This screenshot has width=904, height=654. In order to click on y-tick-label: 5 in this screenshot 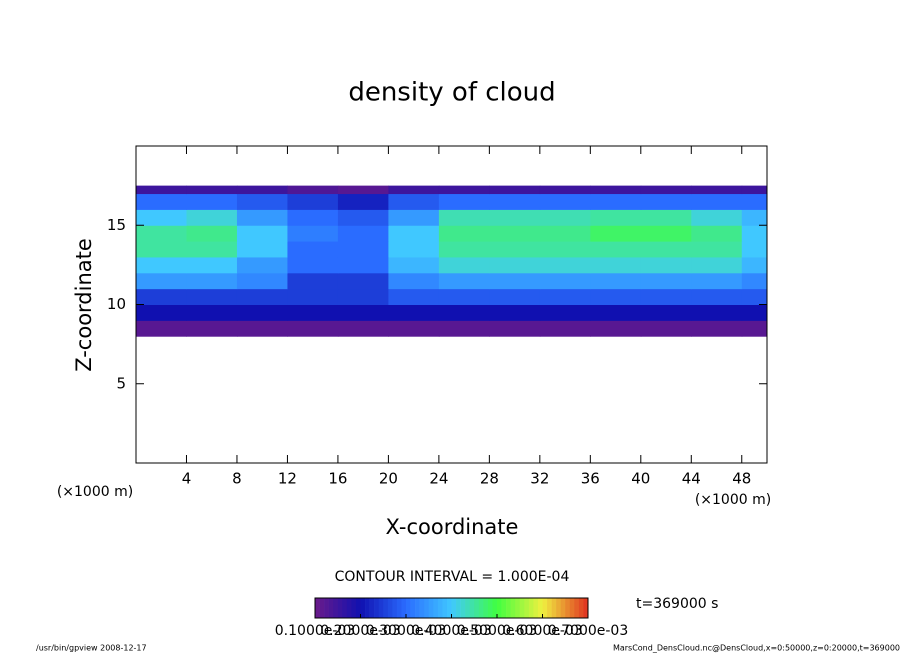, I will do `click(121, 383)`.